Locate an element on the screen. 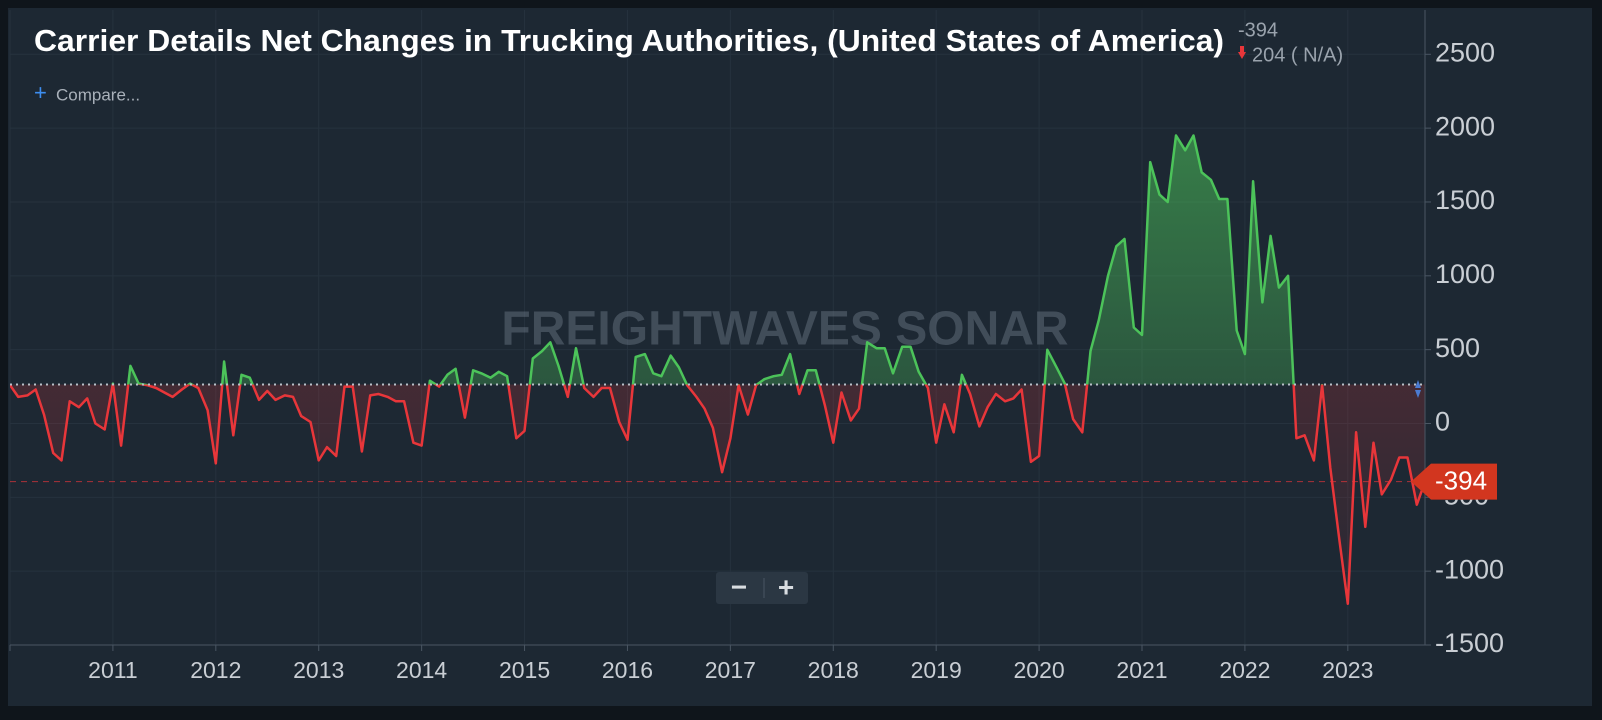 This screenshot has width=1602, height=720. compare-plus: + is located at coordinates (40, 92).